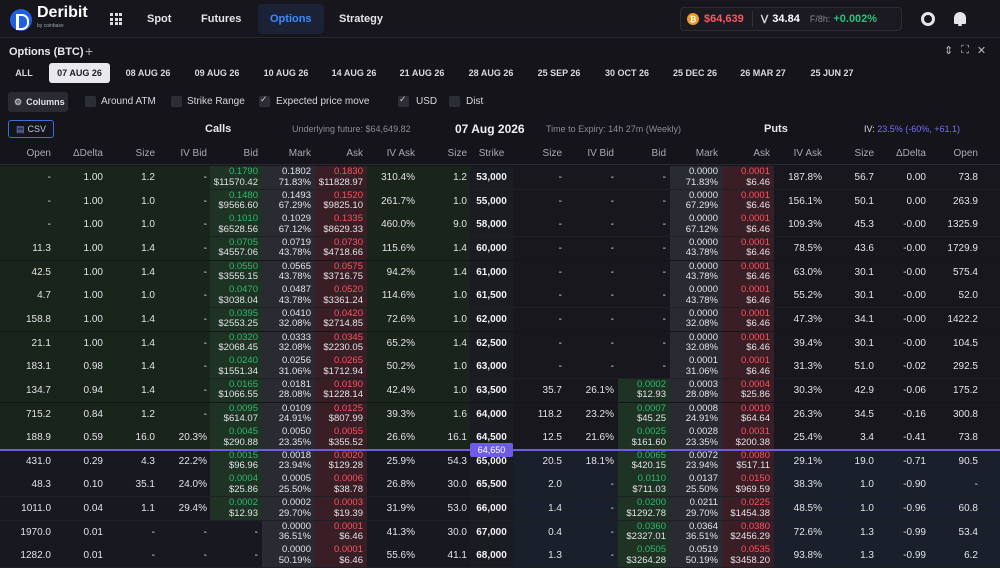  Describe the element at coordinates (38, 153) in the screenshot. I see `call-column-header: Open` at that location.